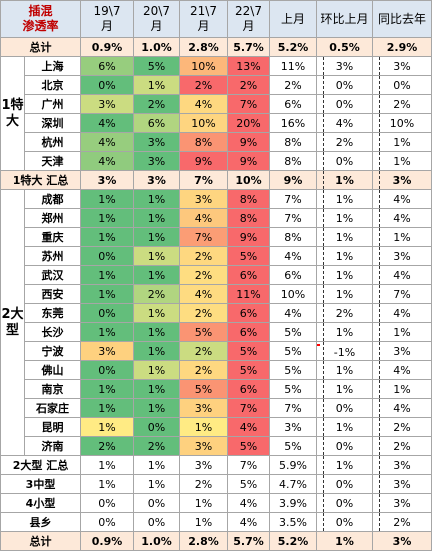  I want to click on value-cell: 5.2%, so click(293, 541).